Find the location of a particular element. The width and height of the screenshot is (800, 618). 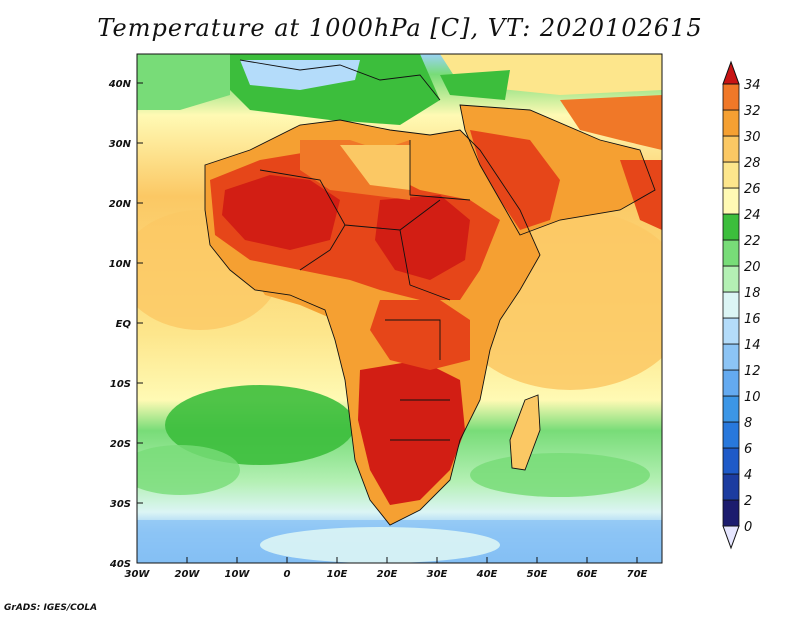

colorbar-label: 14 is located at coordinates (752, 345).